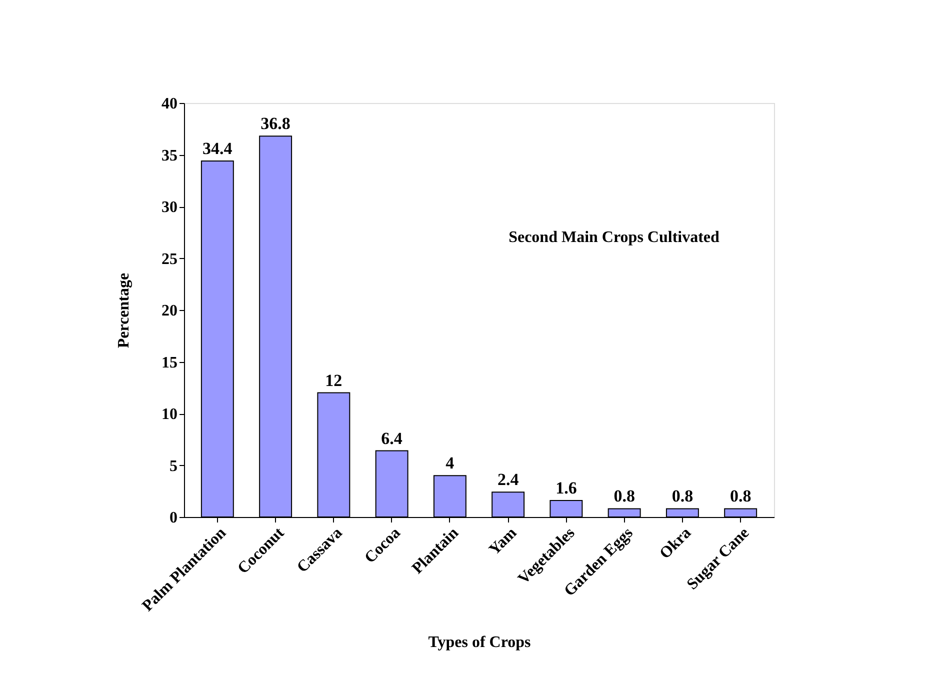  I want to click on y-tick-label: 10, so click(170, 414).